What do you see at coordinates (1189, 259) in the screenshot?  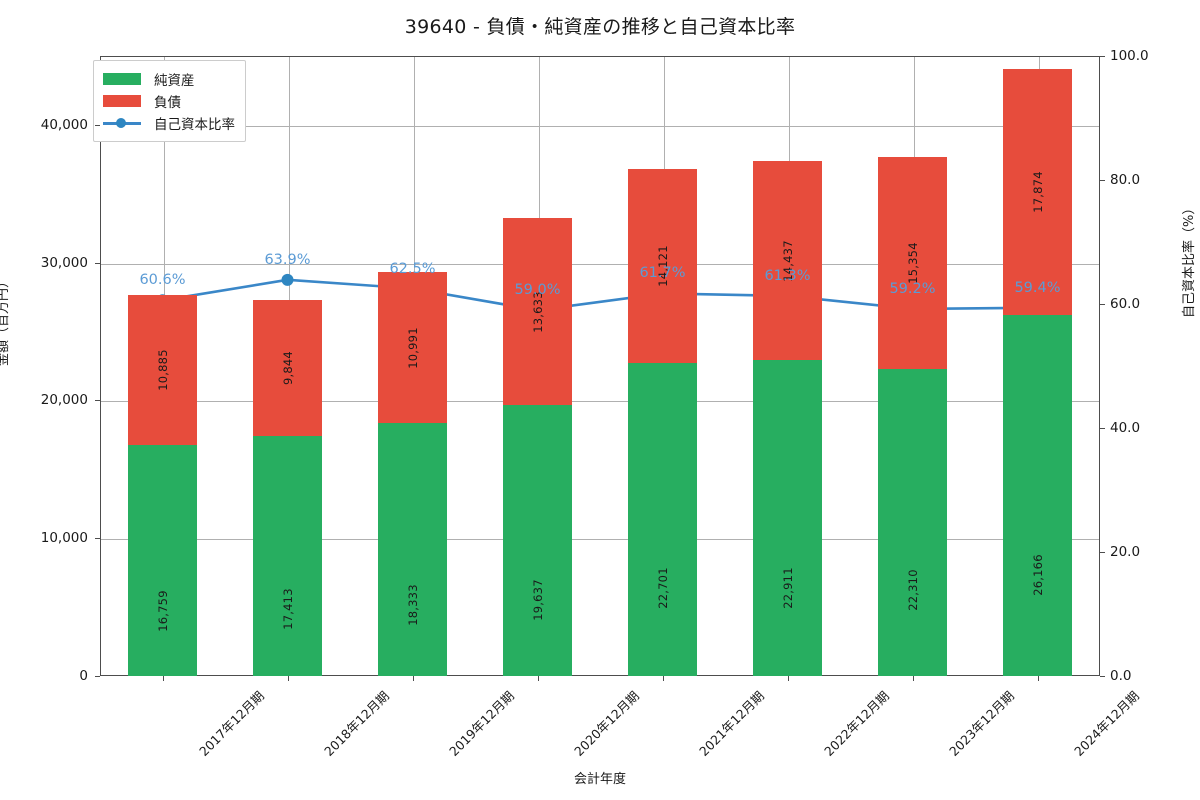 I see `y-axis-right-label: 自己資本比率（%）` at bounding box center [1189, 259].